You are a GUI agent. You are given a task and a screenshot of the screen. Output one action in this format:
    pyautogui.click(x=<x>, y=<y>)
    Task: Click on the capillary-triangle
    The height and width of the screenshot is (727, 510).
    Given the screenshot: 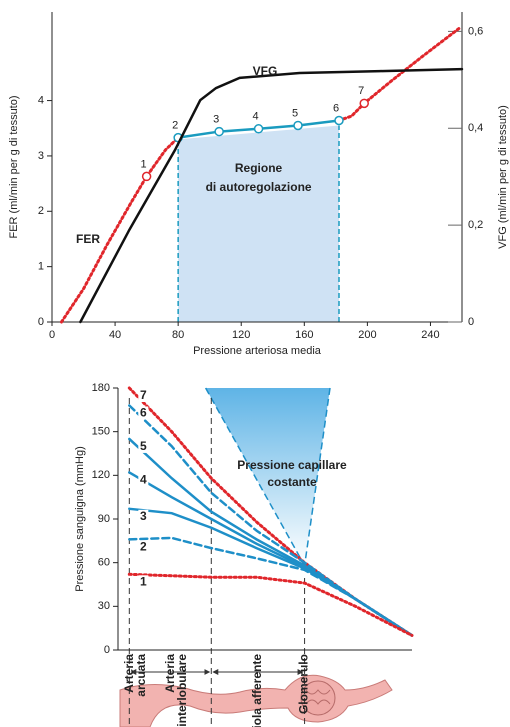 What is the action you would take?
    pyautogui.click(x=268, y=477)
    